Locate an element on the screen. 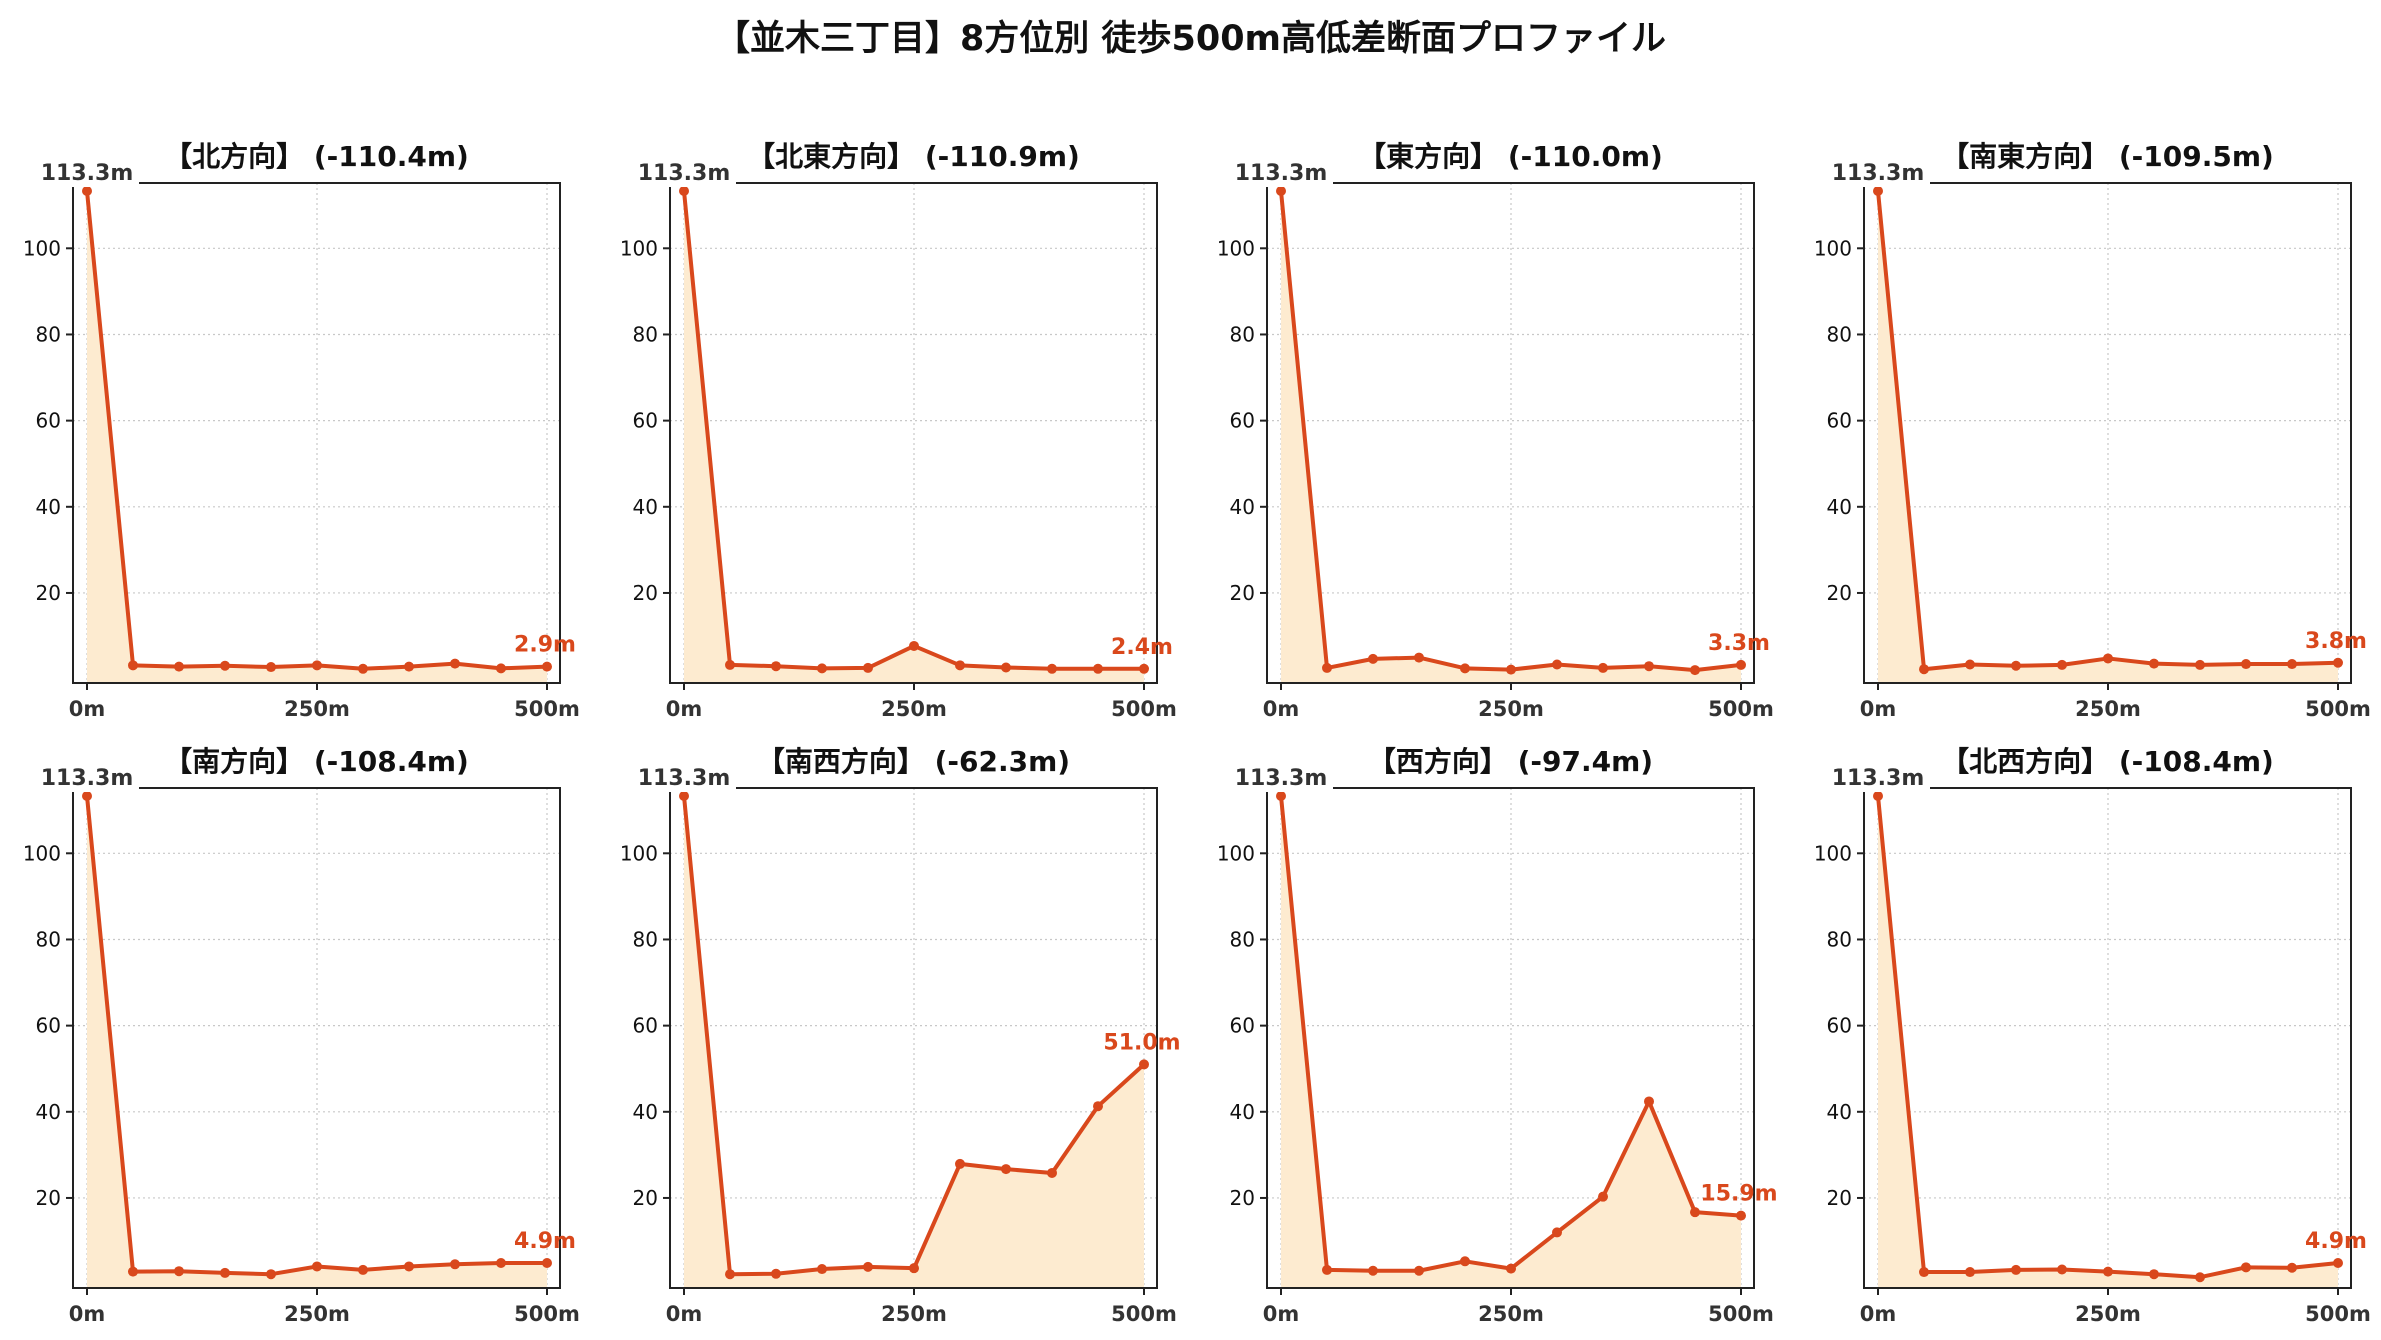  end-elevation-label: 15.9m is located at coordinates (1738, 1194).